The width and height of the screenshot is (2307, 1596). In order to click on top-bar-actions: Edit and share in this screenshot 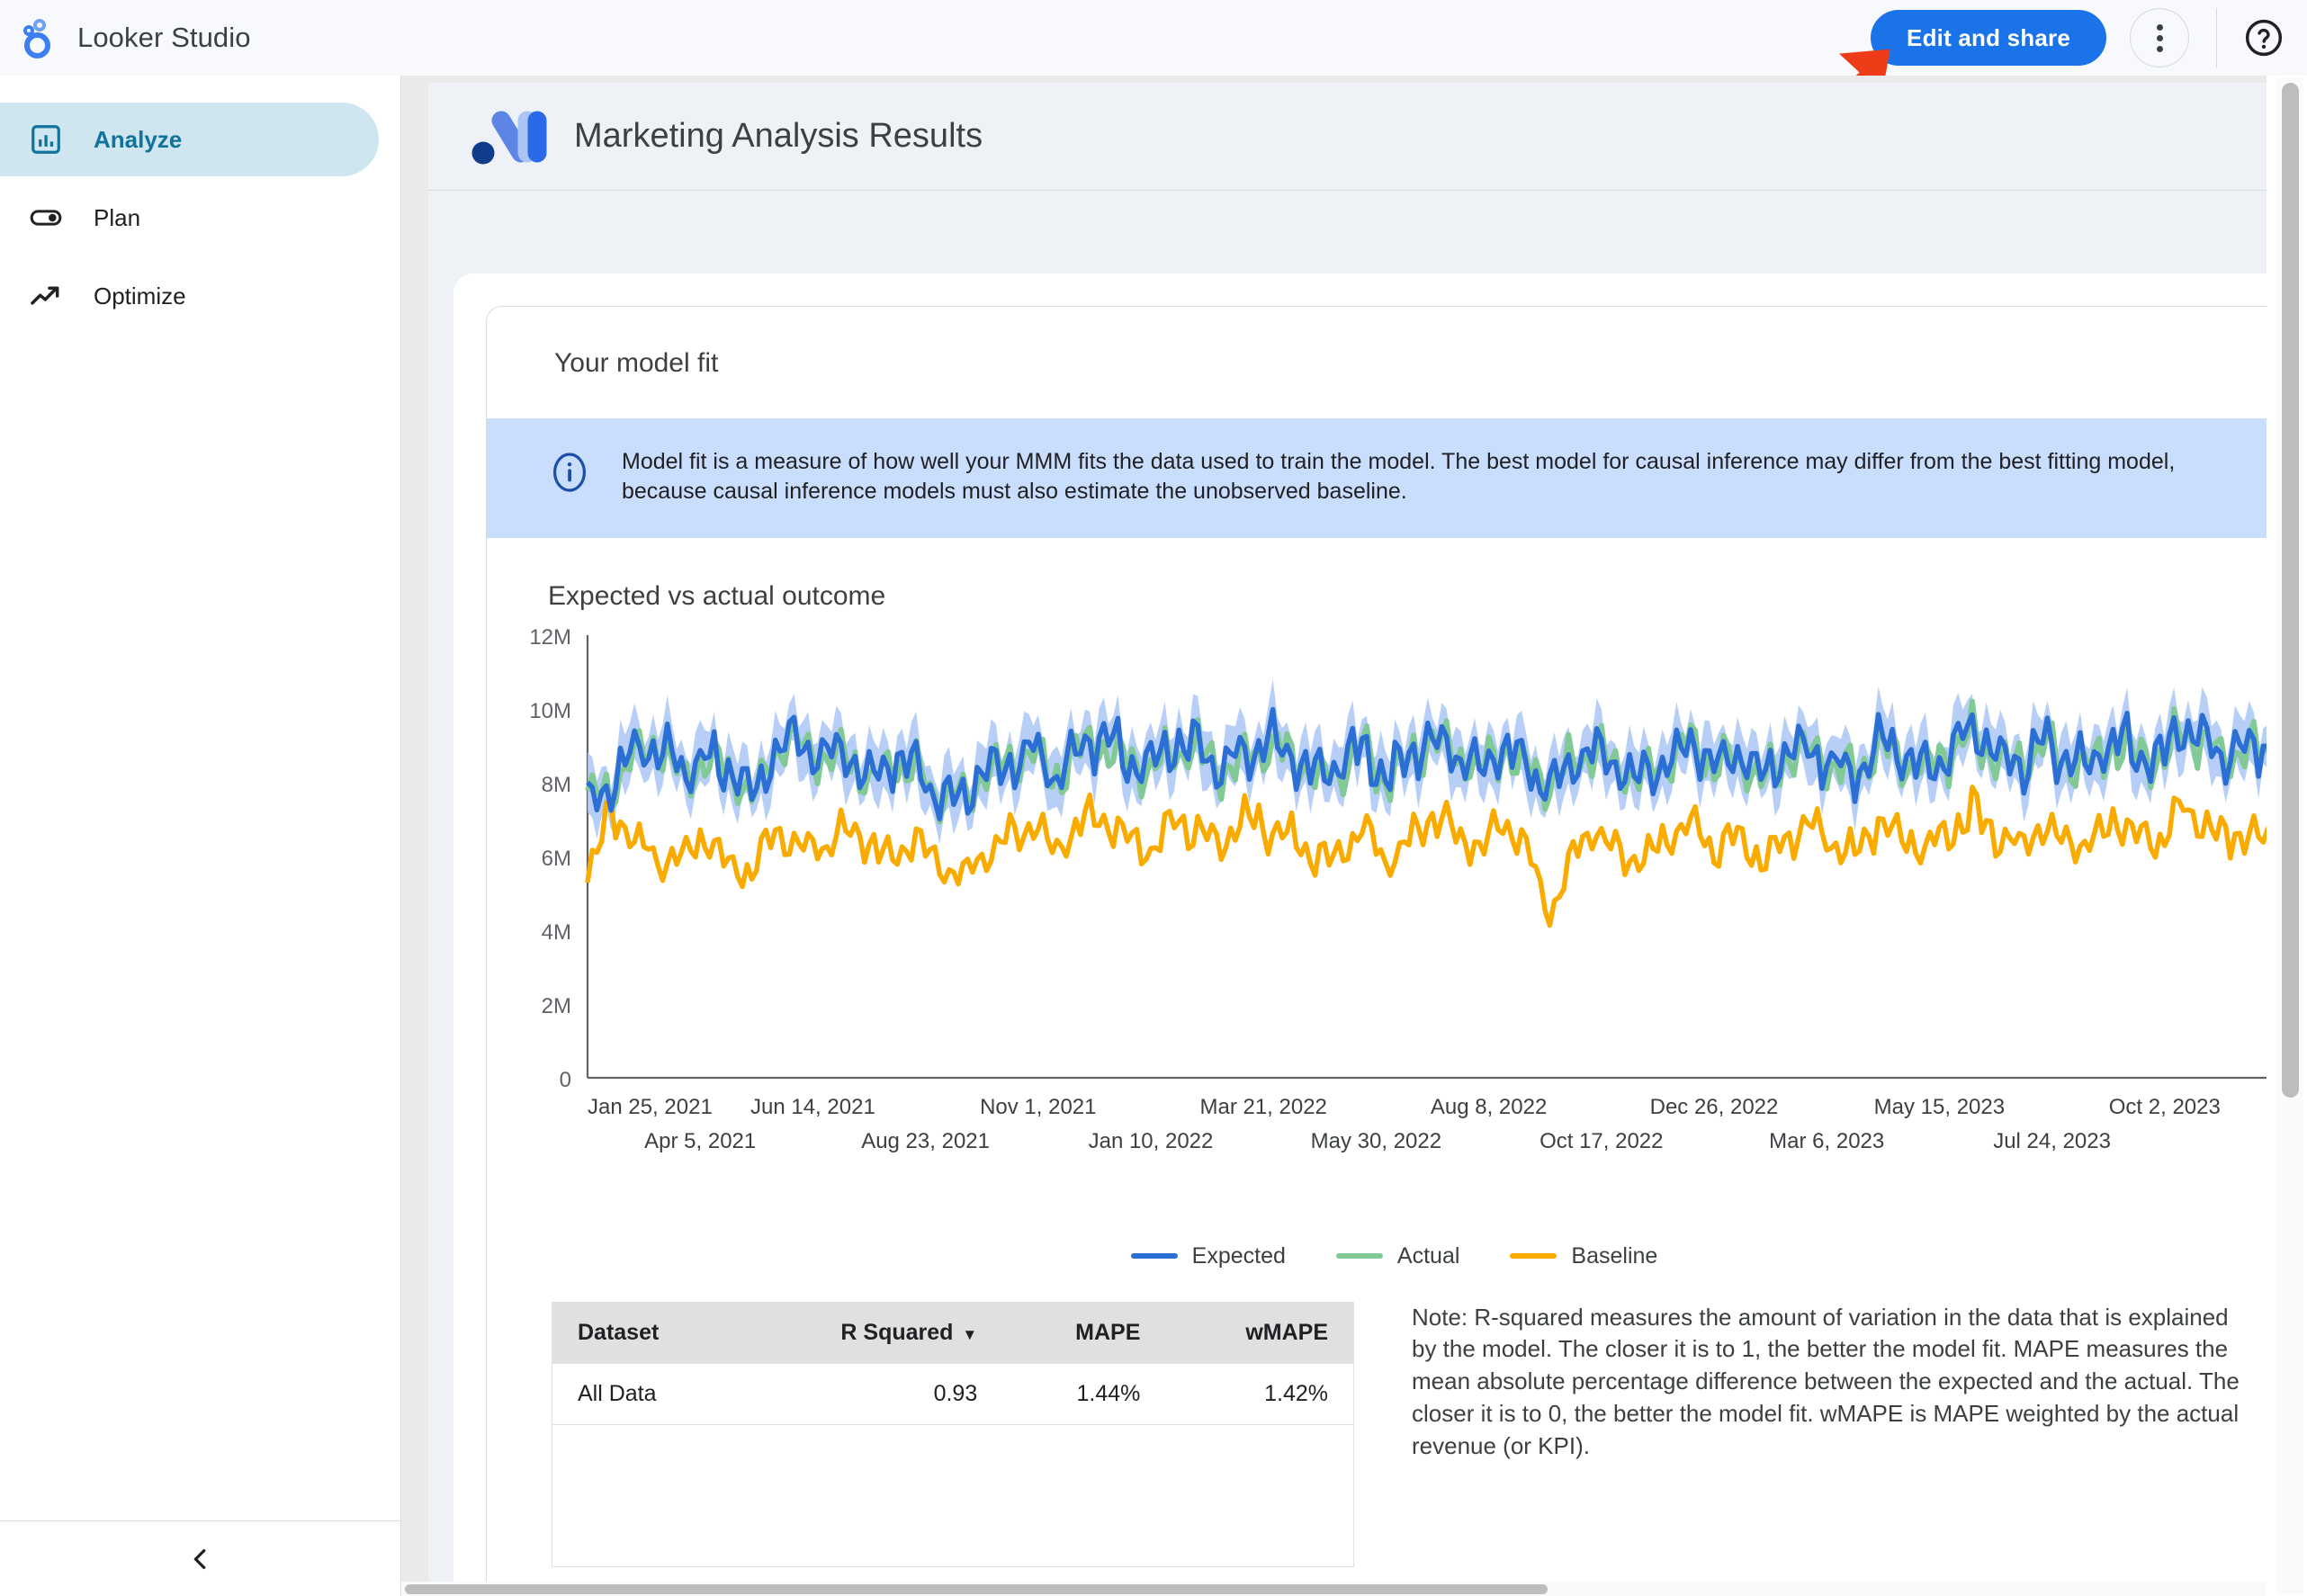, I will do `click(2089, 38)`.